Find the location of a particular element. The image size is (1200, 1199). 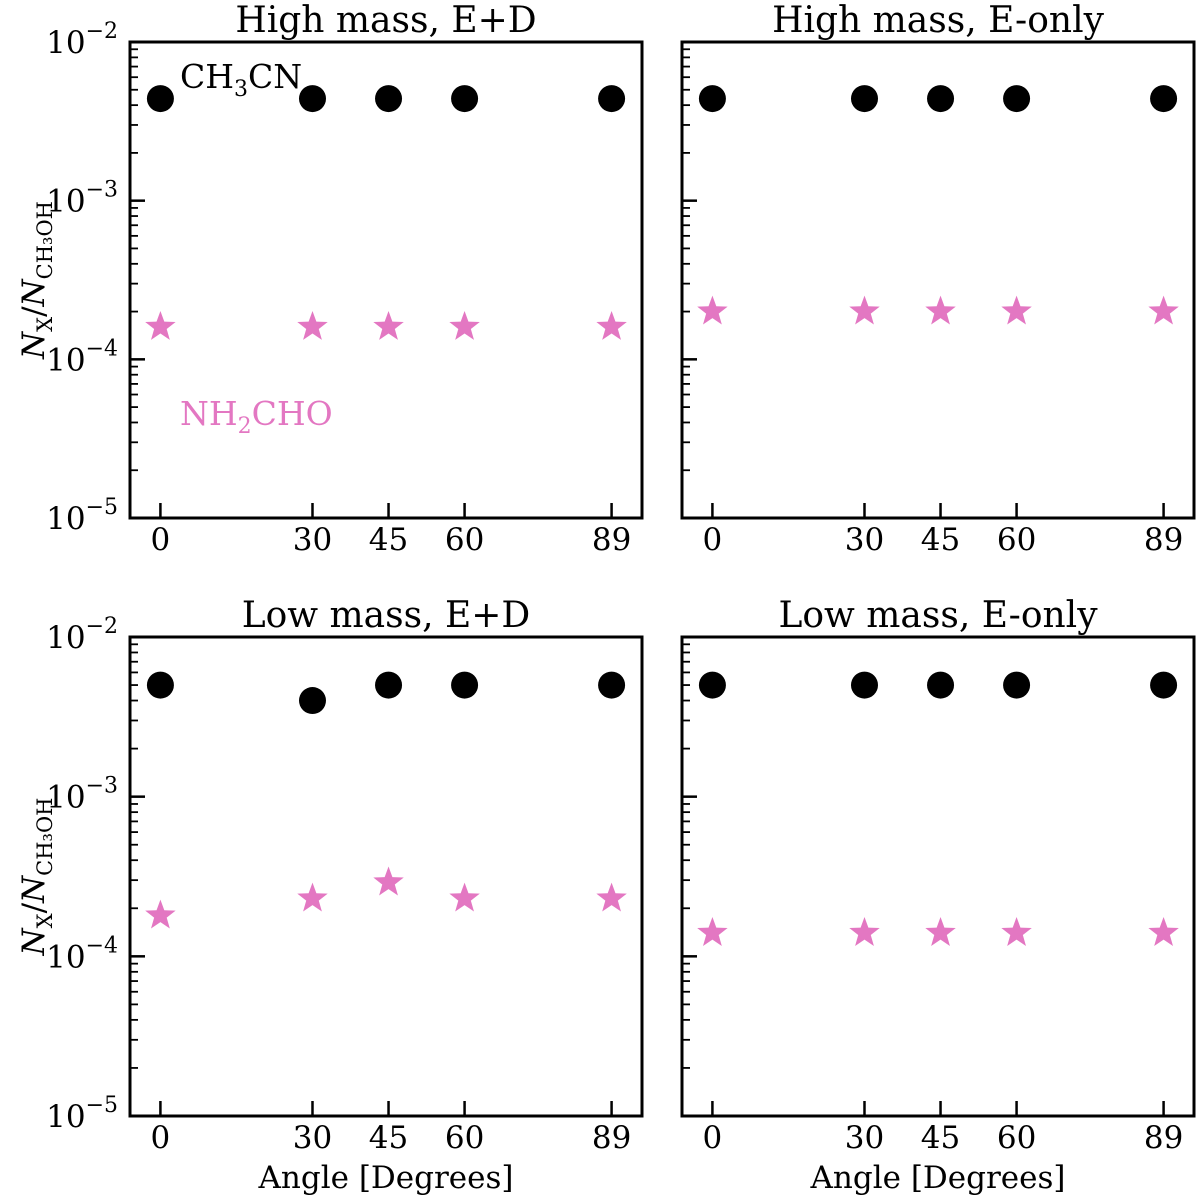

panel-title: High mass, E+D is located at coordinates (385, 20).